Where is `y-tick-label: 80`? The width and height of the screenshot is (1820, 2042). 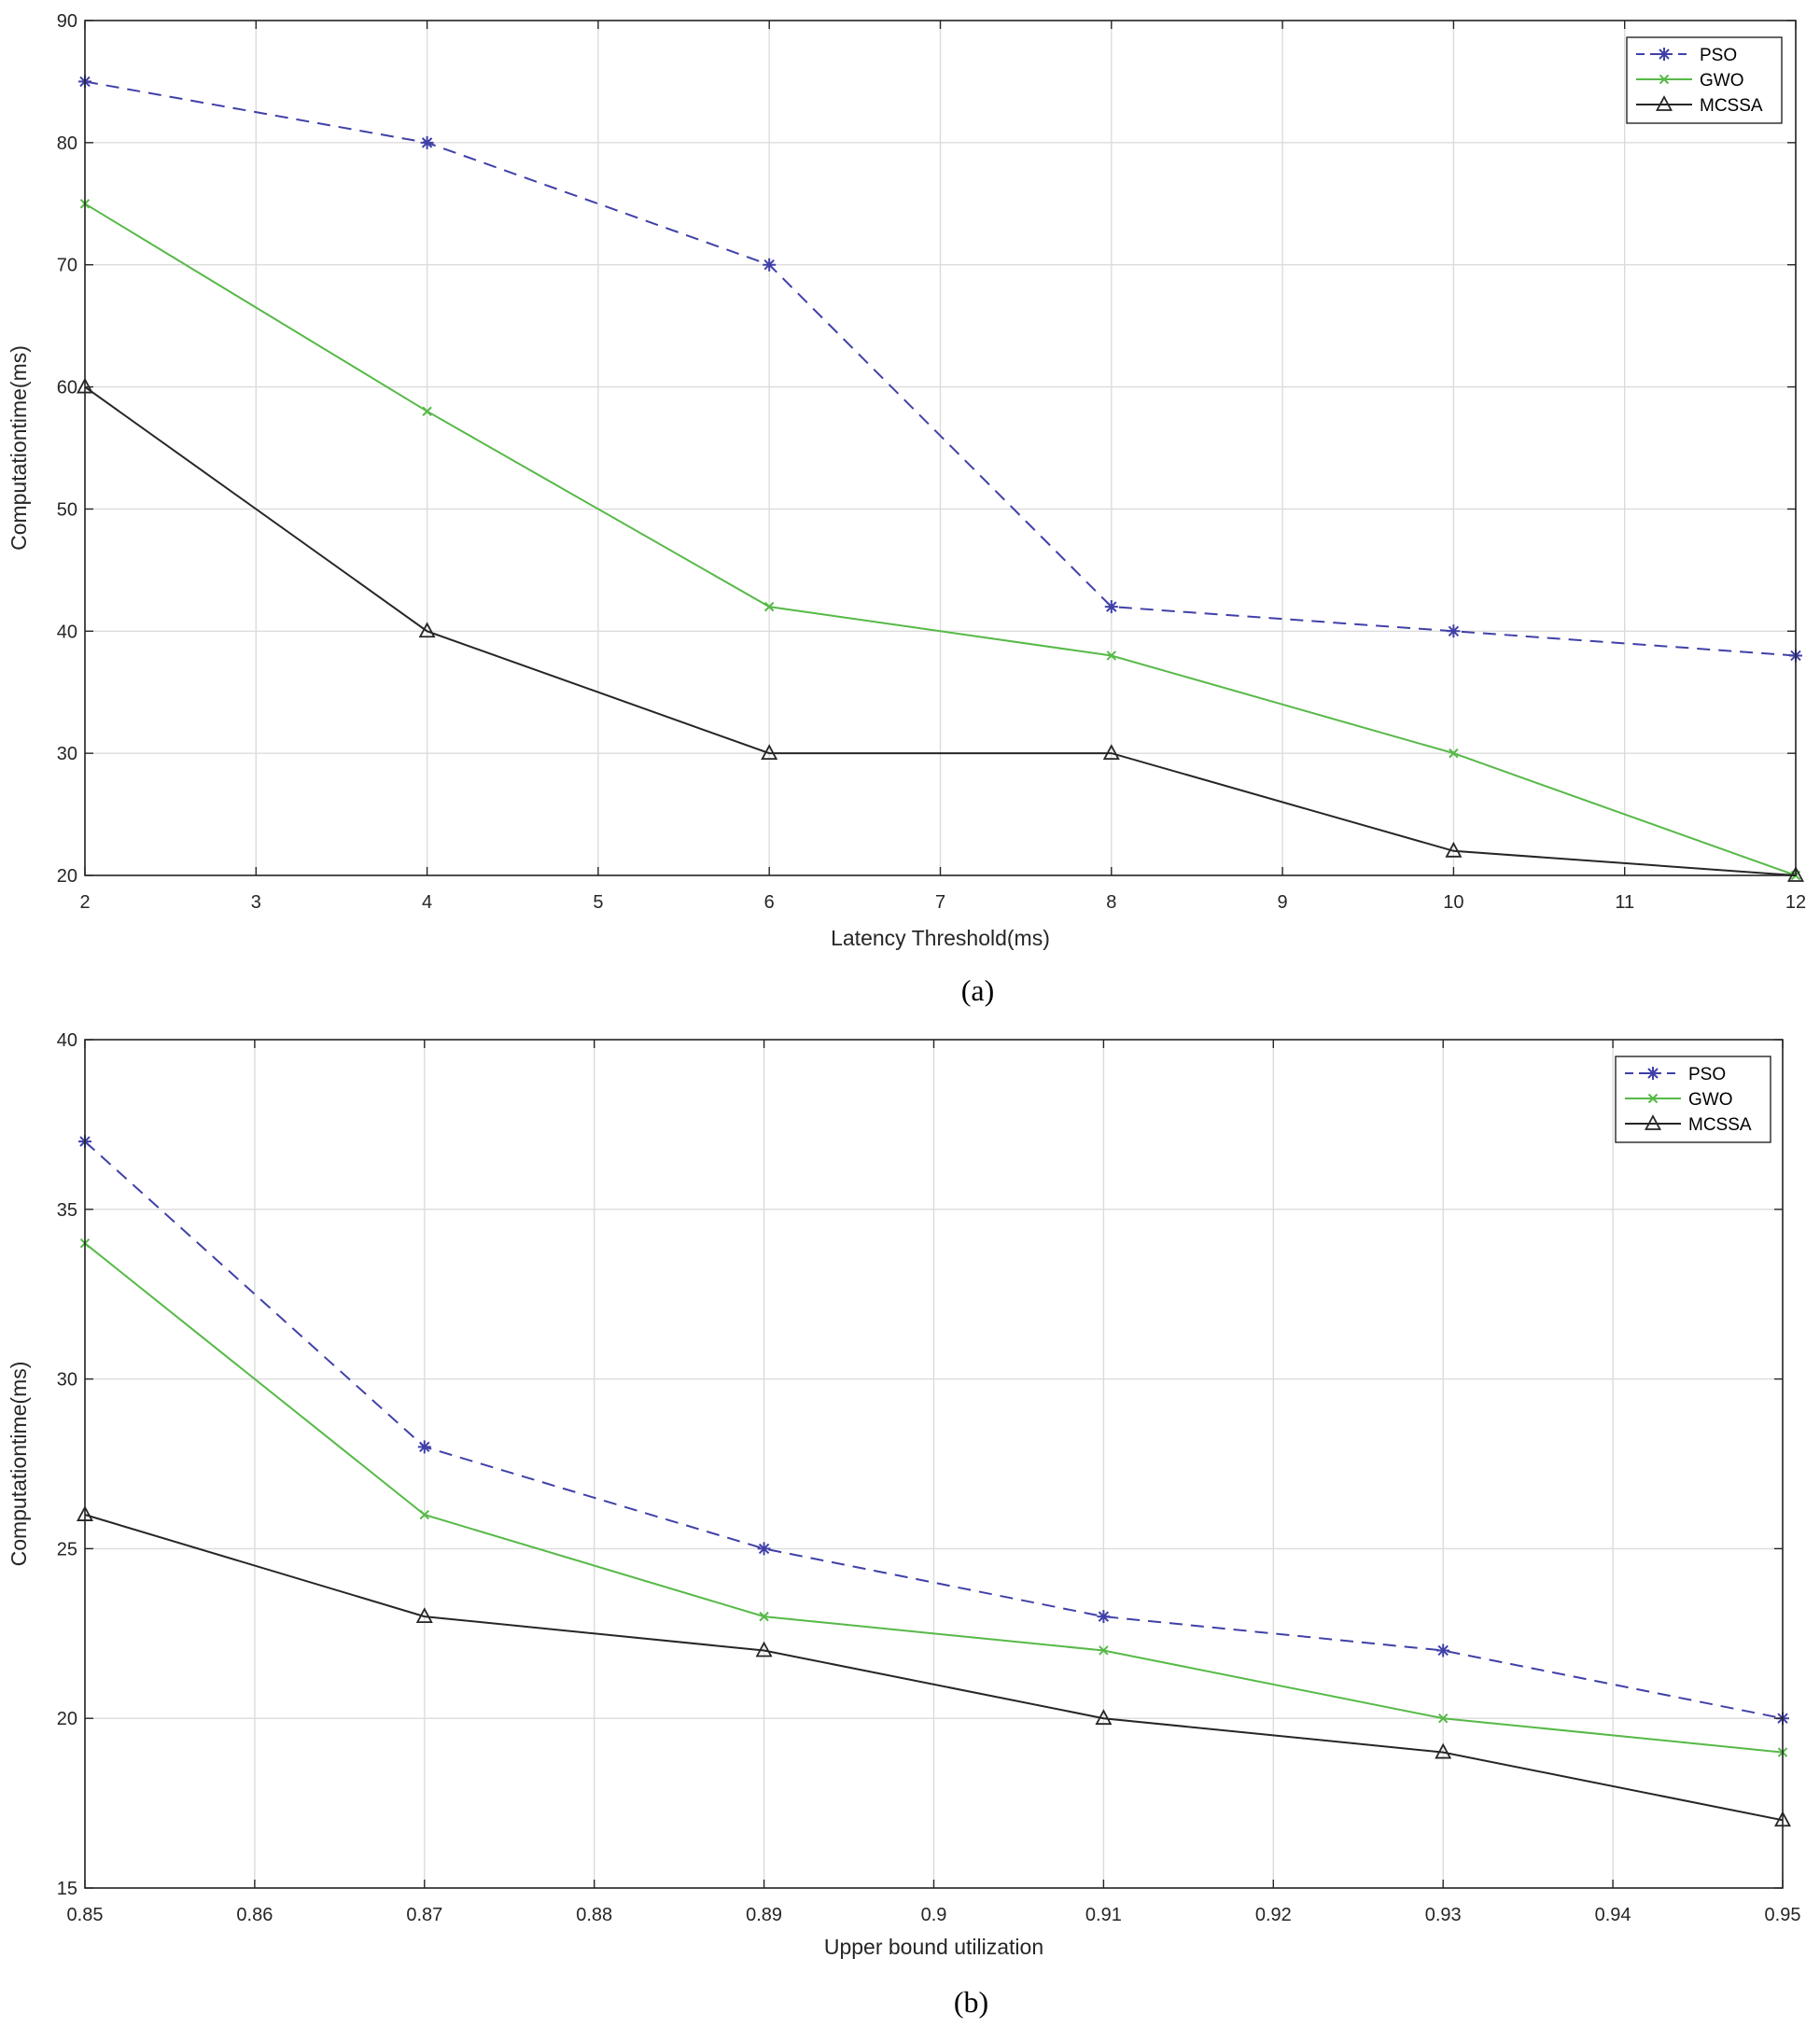 y-tick-label: 80 is located at coordinates (67, 143).